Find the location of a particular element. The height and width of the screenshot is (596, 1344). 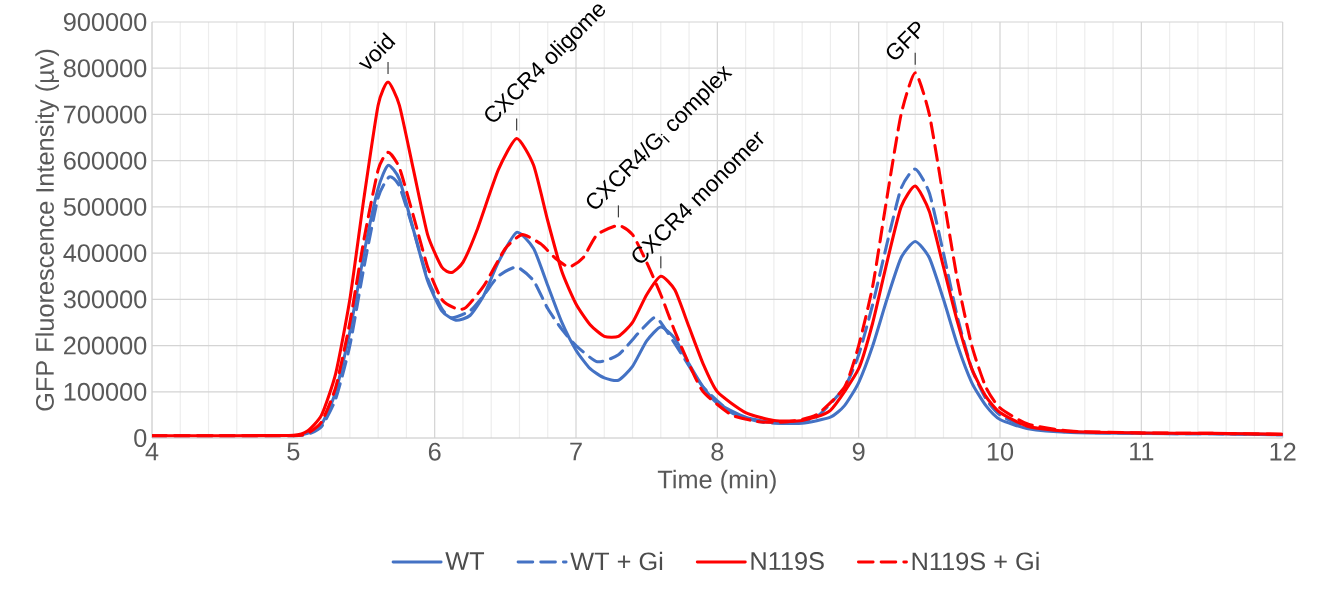

x-axis-title: Time (min) is located at coordinates (716, 481).